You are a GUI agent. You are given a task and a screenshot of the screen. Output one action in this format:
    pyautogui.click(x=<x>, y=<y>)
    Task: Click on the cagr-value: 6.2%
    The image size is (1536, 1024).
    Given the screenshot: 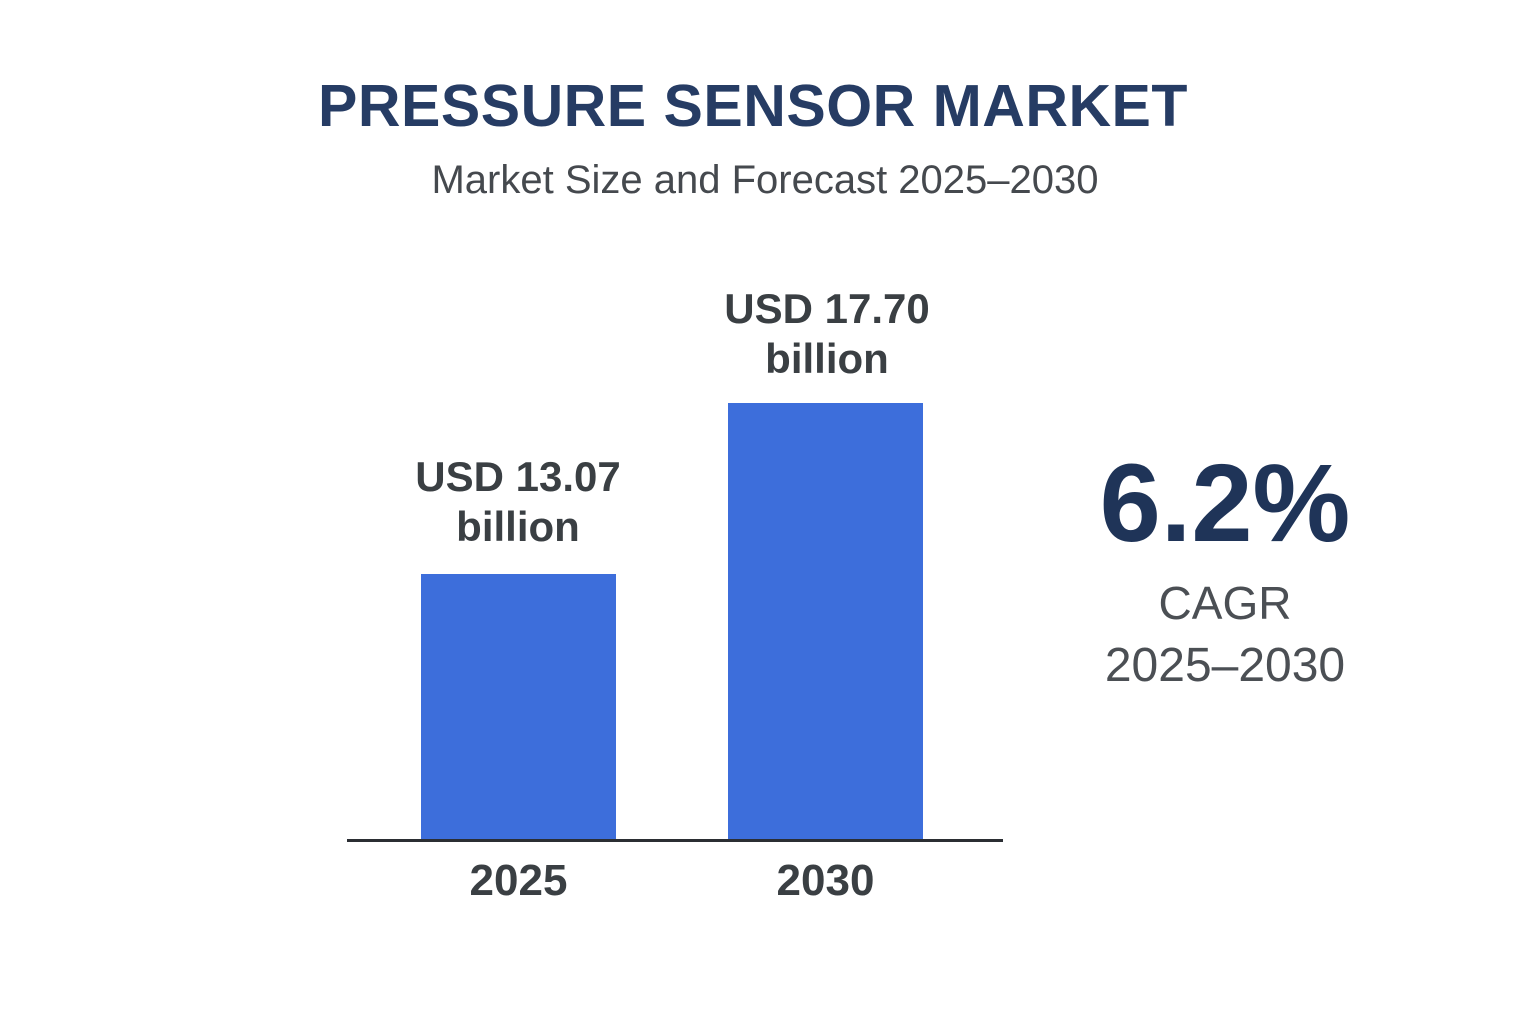 What is the action you would take?
    pyautogui.click(x=1225, y=503)
    